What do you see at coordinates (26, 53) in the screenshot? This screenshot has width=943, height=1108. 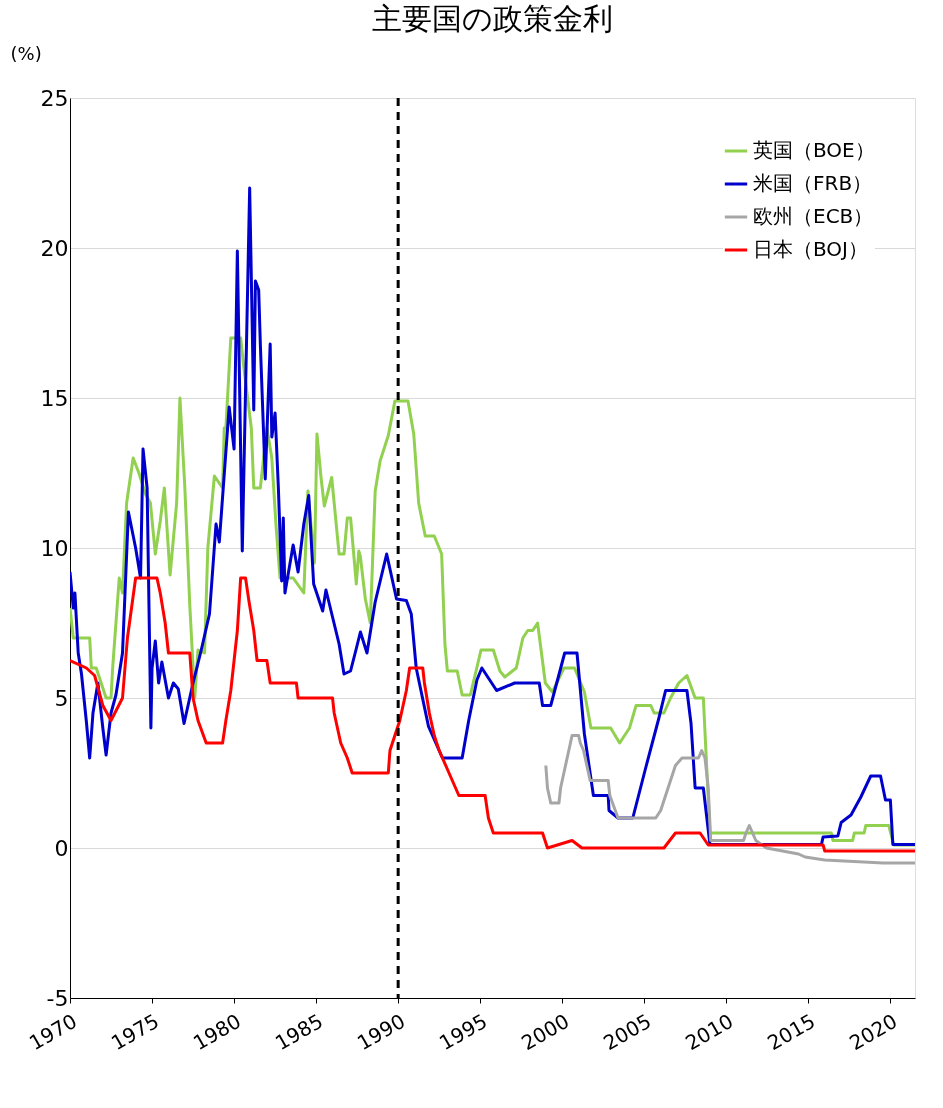 I see `y-axis-title: (%)` at bounding box center [26, 53].